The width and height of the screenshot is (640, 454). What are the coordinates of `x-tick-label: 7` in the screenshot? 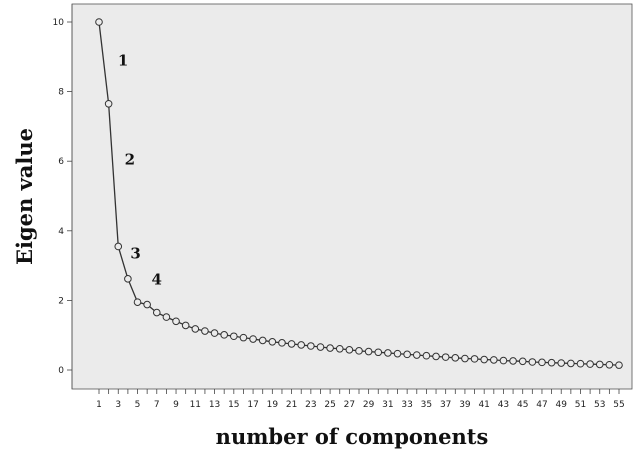 It's located at (157, 405).